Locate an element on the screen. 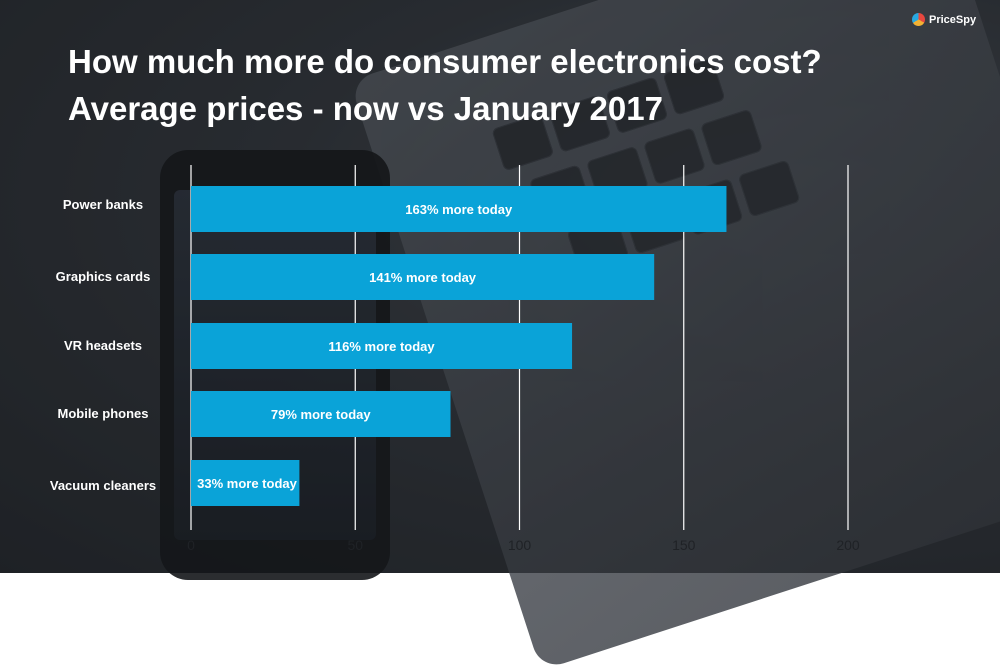 The height and width of the screenshot is (671, 1000). bar-data-label: 141% more today is located at coordinates (423, 277).